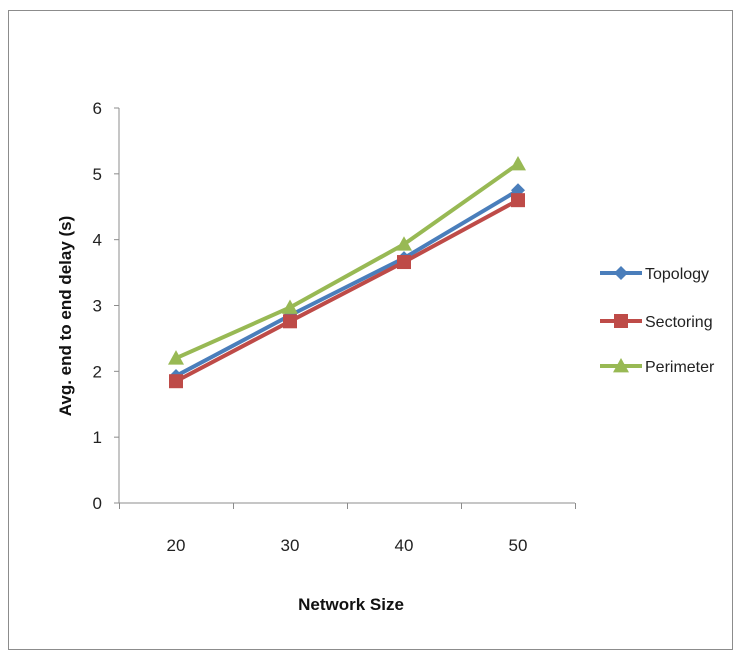 This screenshot has width=740, height=650. What do you see at coordinates (106, 306) in the screenshot?
I see `y-ticks: 0 1 2 3 4 5 6` at bounding box center [106, 306].